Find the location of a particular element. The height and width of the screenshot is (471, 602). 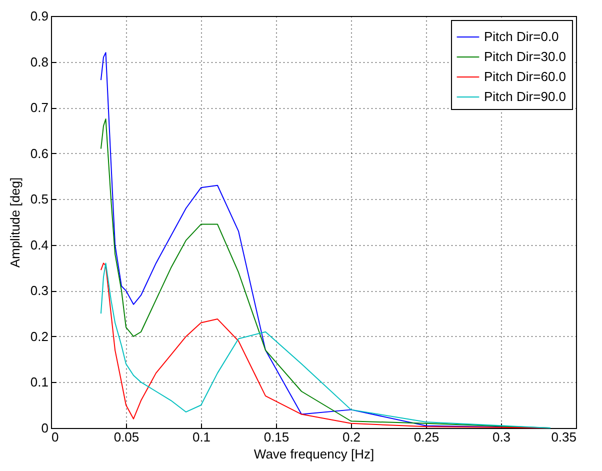

legend-label: Pitch Dir=0.0 is located at coordinates (521, 36).